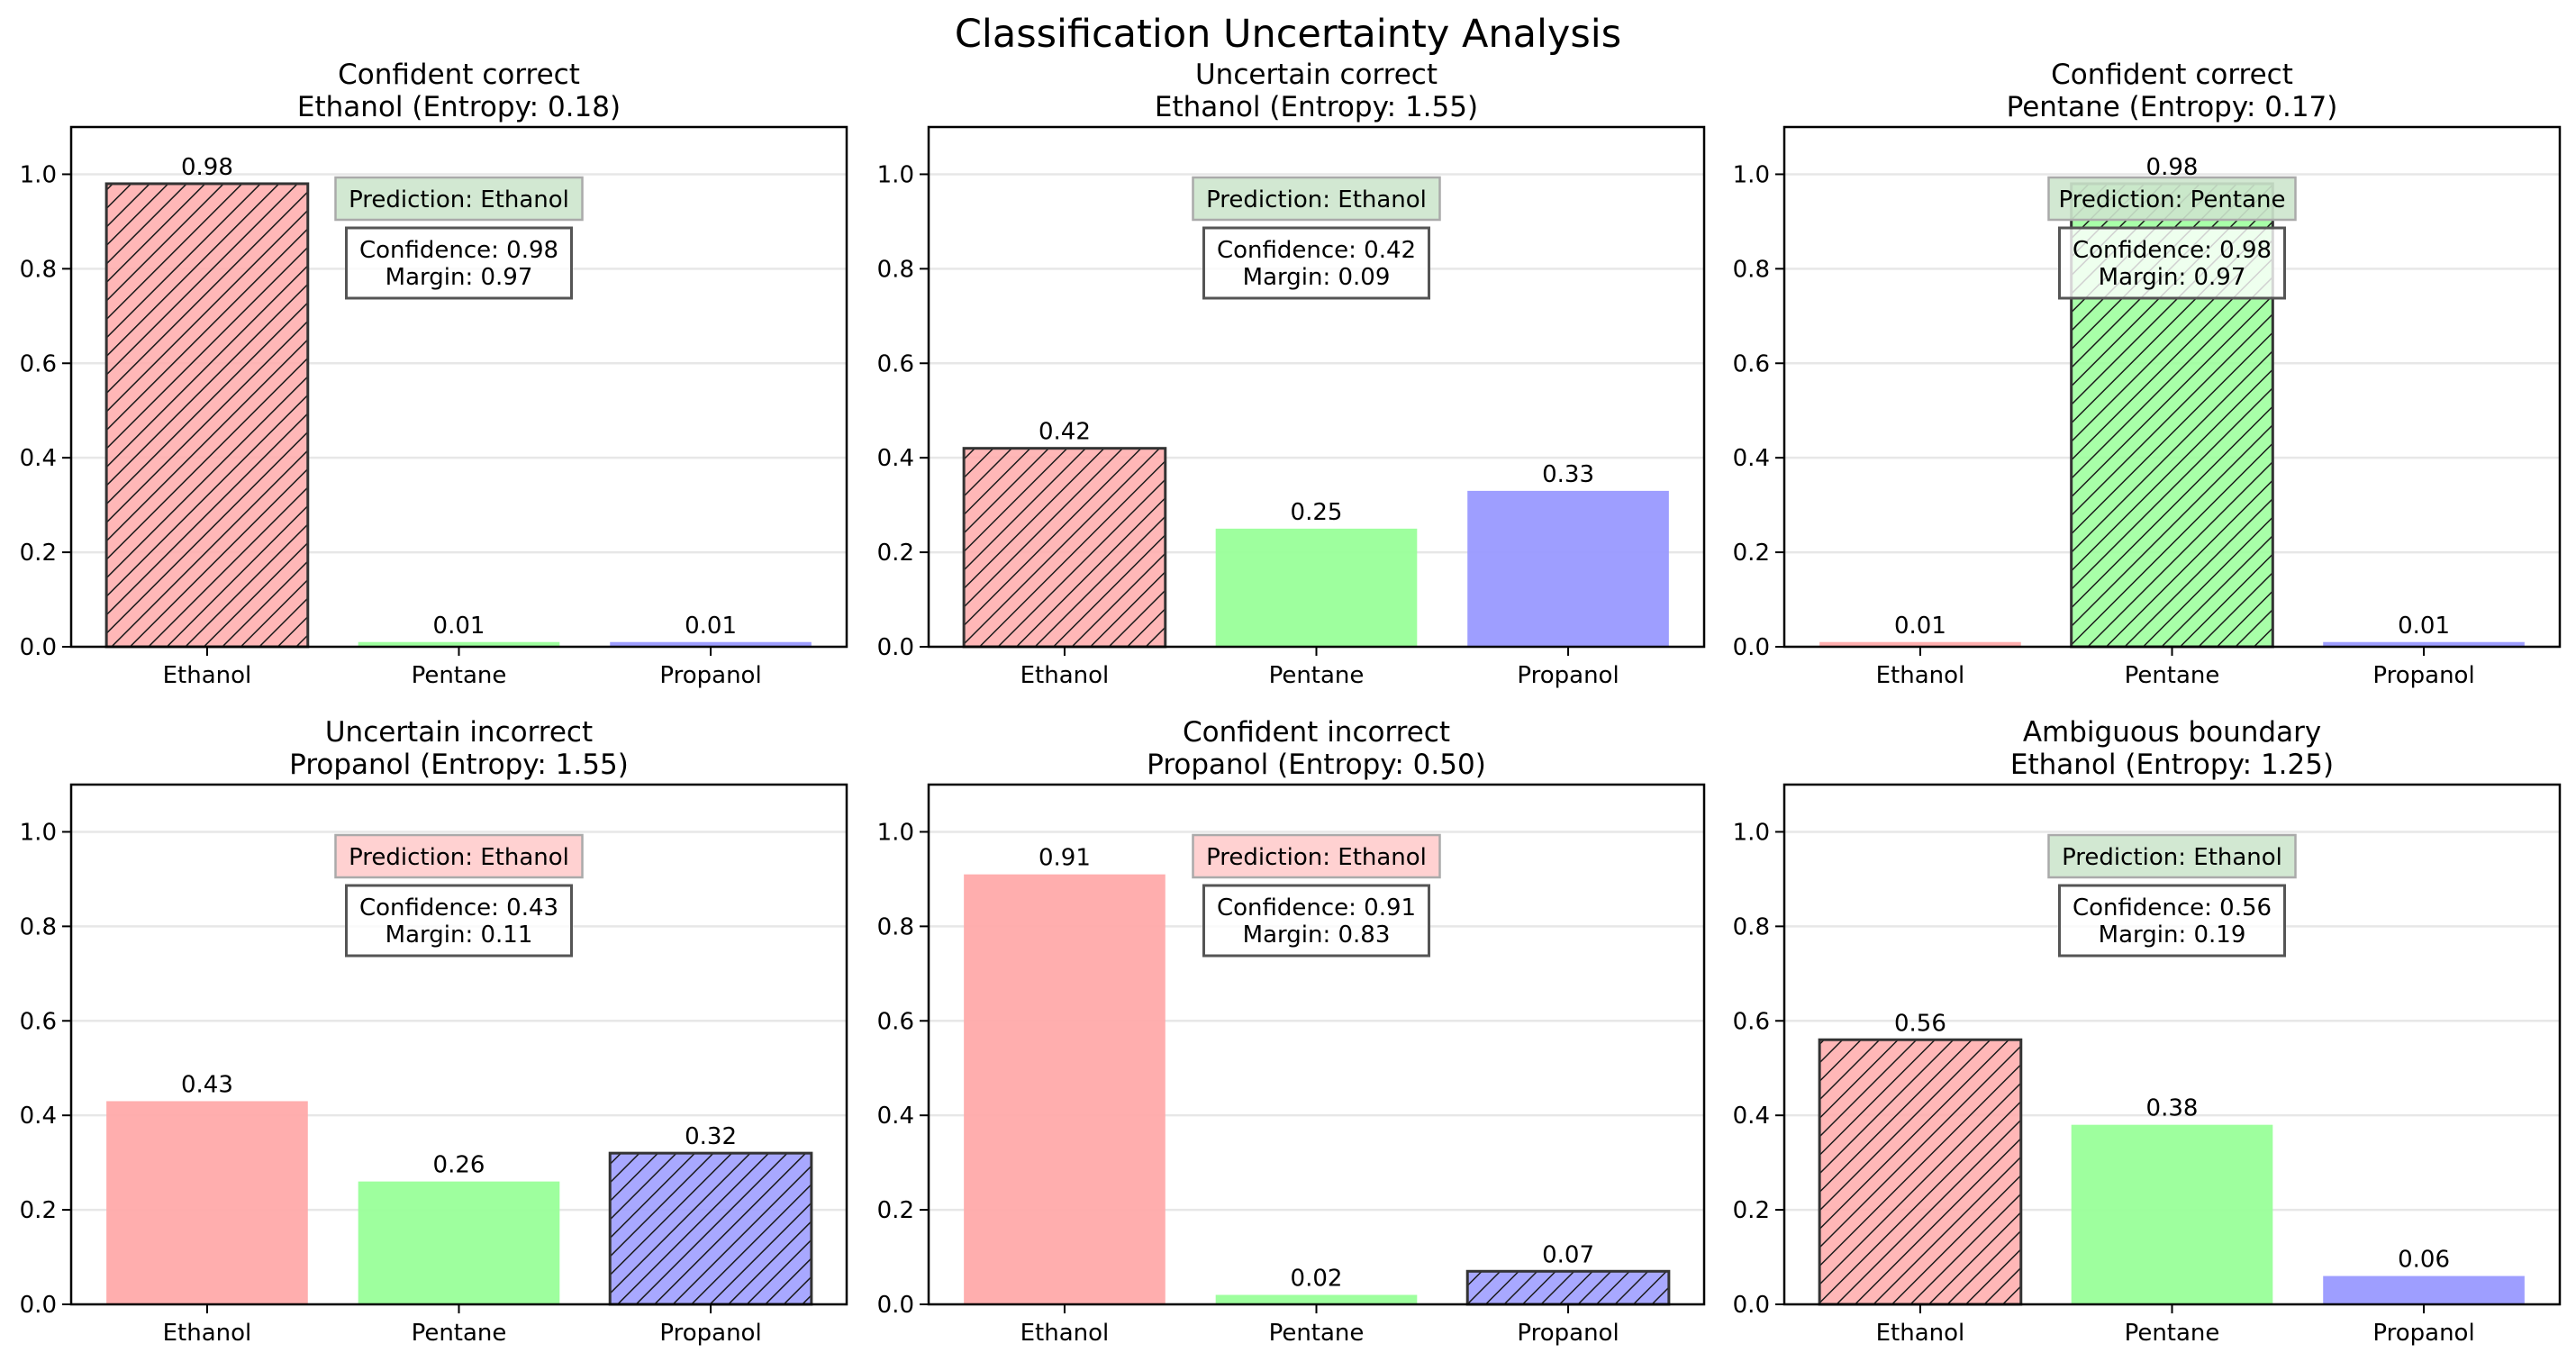  Describe the element at coordinates (1316, 765) in the screenshot. I see `subplot-subtitle: Propanol (Entropy: 0.50)` at that location.